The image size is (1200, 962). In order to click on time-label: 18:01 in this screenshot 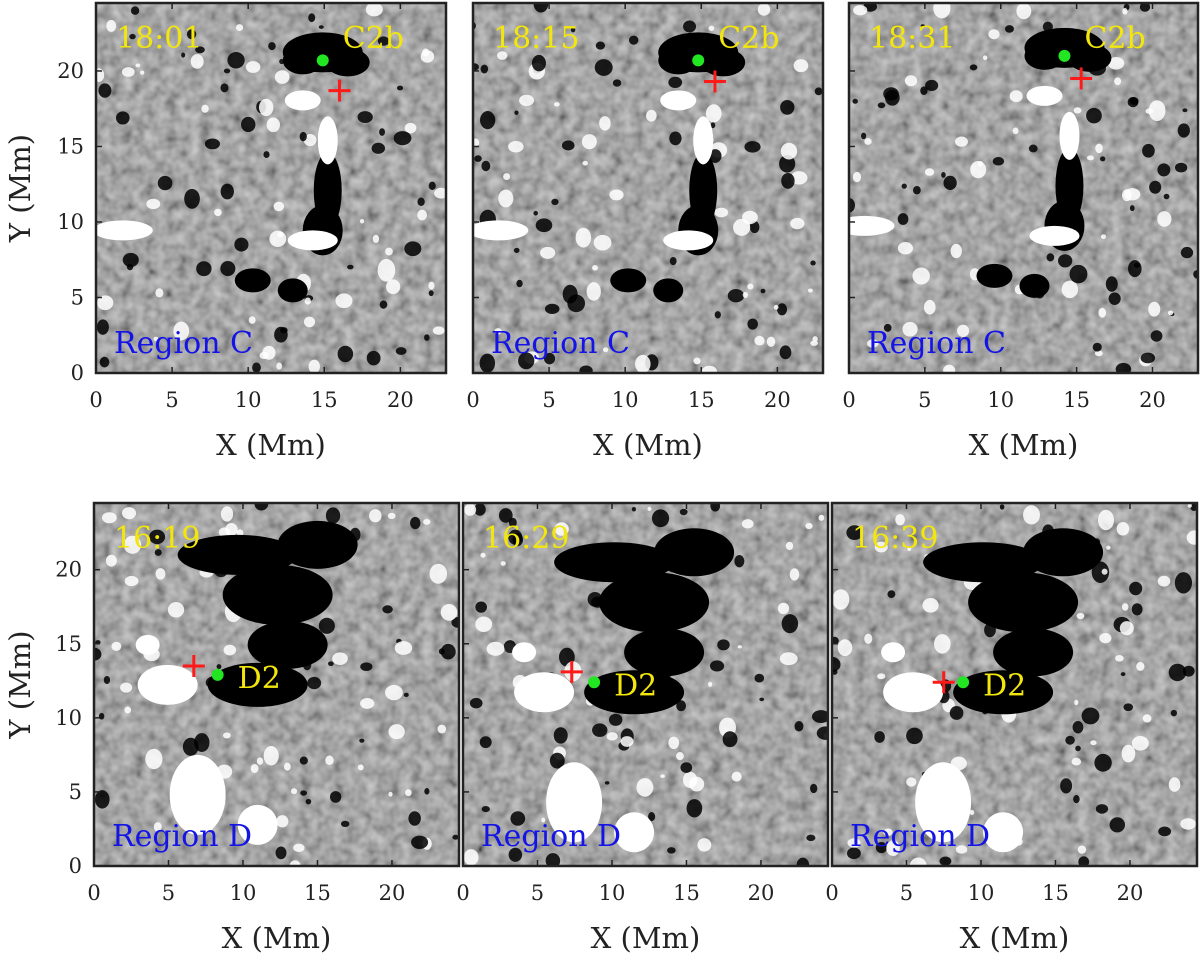, I will do `click(159, 38)`.